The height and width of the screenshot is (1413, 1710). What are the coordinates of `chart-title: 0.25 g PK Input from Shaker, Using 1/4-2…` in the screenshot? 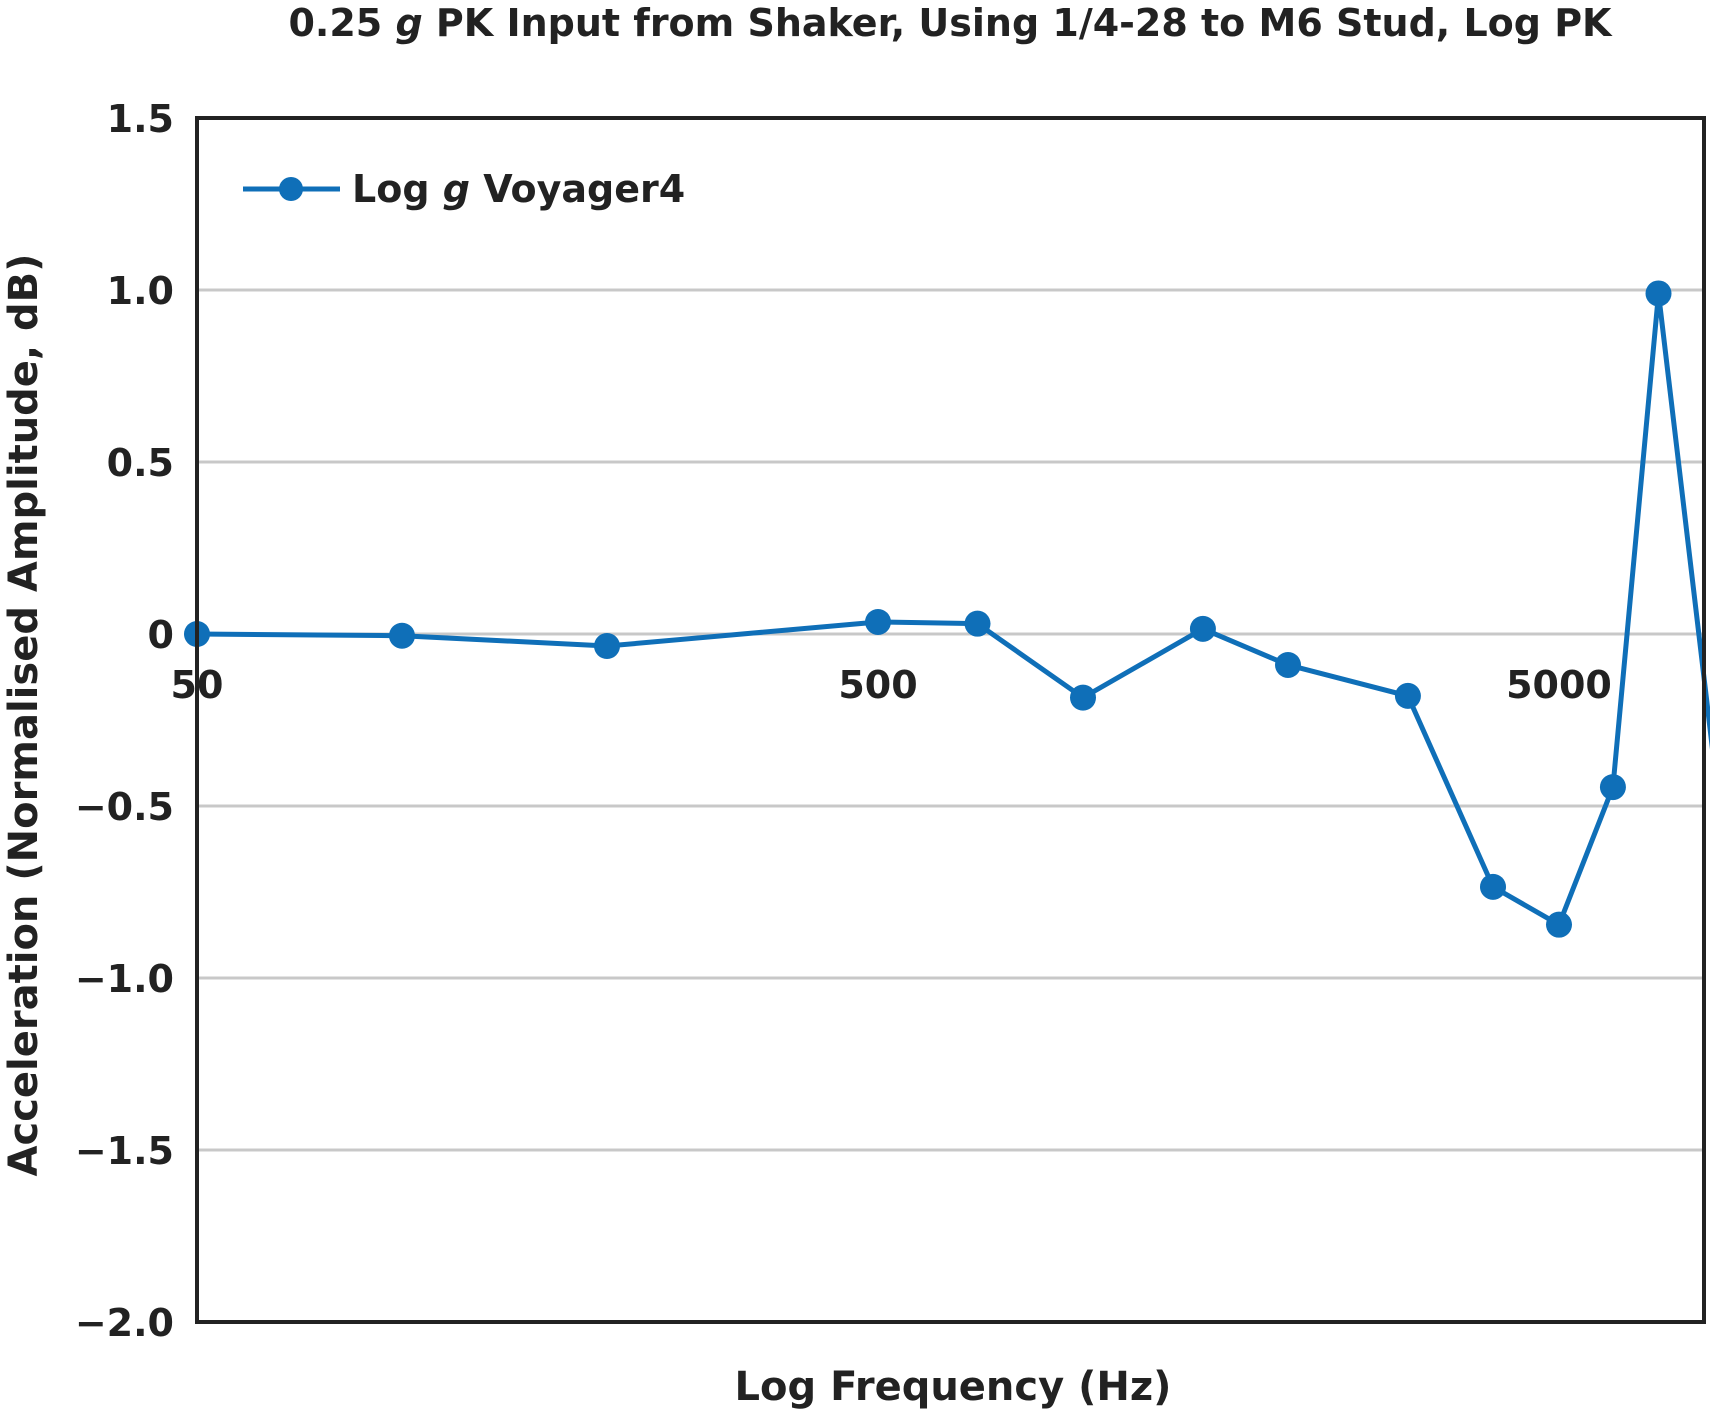 It's located at (950, 23).